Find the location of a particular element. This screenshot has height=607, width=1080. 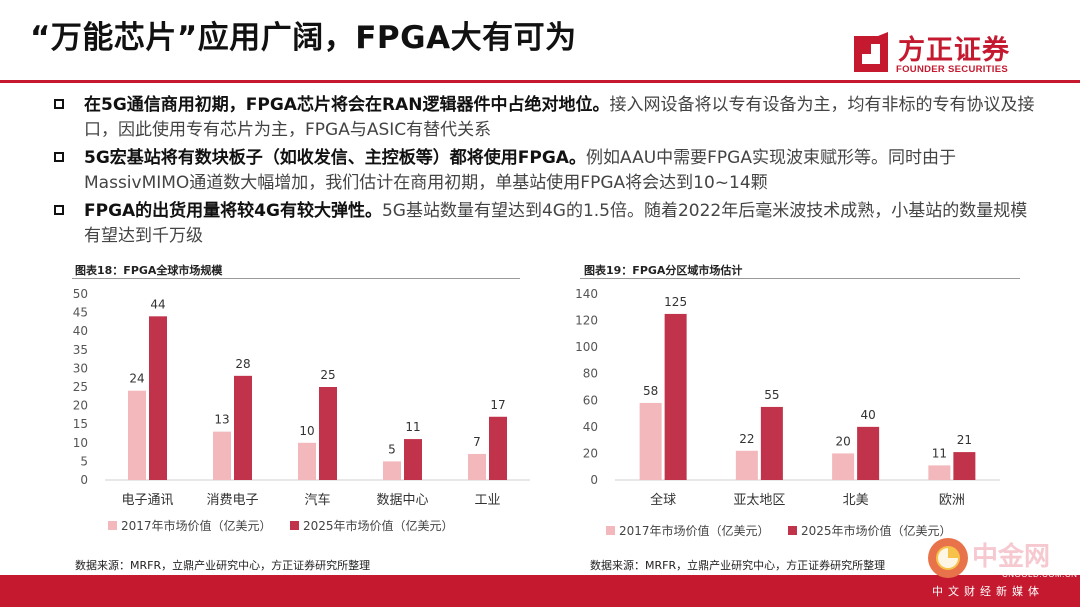

chart-19-title: 图表19：FPGA分区域市场估计 is located at coordinates (663, 270).